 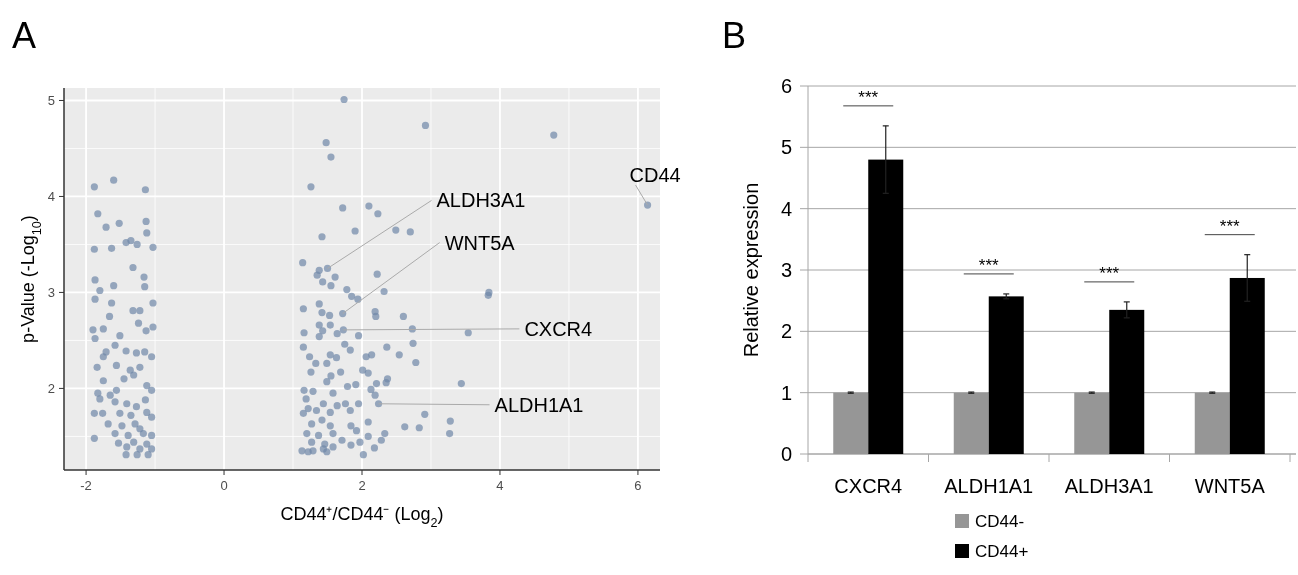 I want to click on y-axis-title: Relative expression, so click(x=751, y=270).